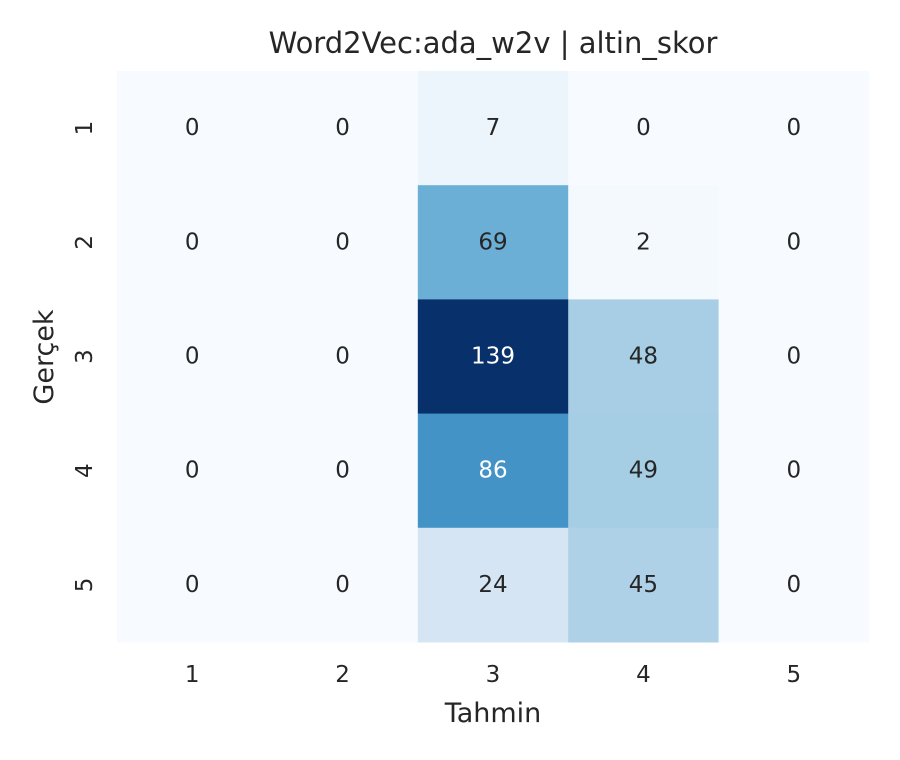 The height and width of the screenshot is (760, 900). I want to click on x-tick-label: 3, so click(493, 675).